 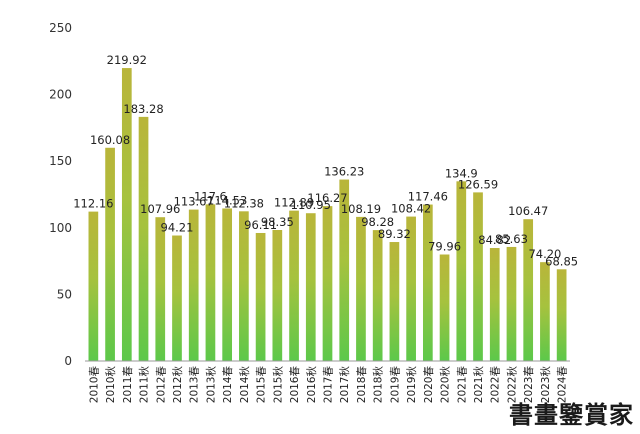 I want to click on data-label: 85.63, so click(x=511, y=239).